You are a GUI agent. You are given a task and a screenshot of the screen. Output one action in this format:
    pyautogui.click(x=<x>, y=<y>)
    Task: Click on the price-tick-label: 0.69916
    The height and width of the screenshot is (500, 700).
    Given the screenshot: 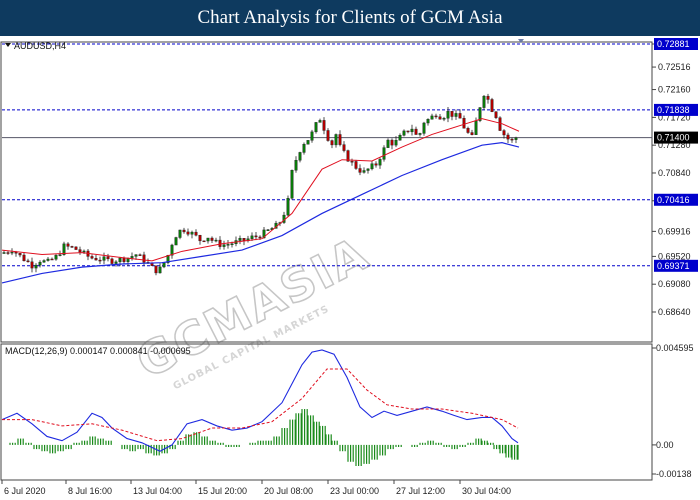 What is the action you would take?
    pyautogui.click(x=674, y=231)
    